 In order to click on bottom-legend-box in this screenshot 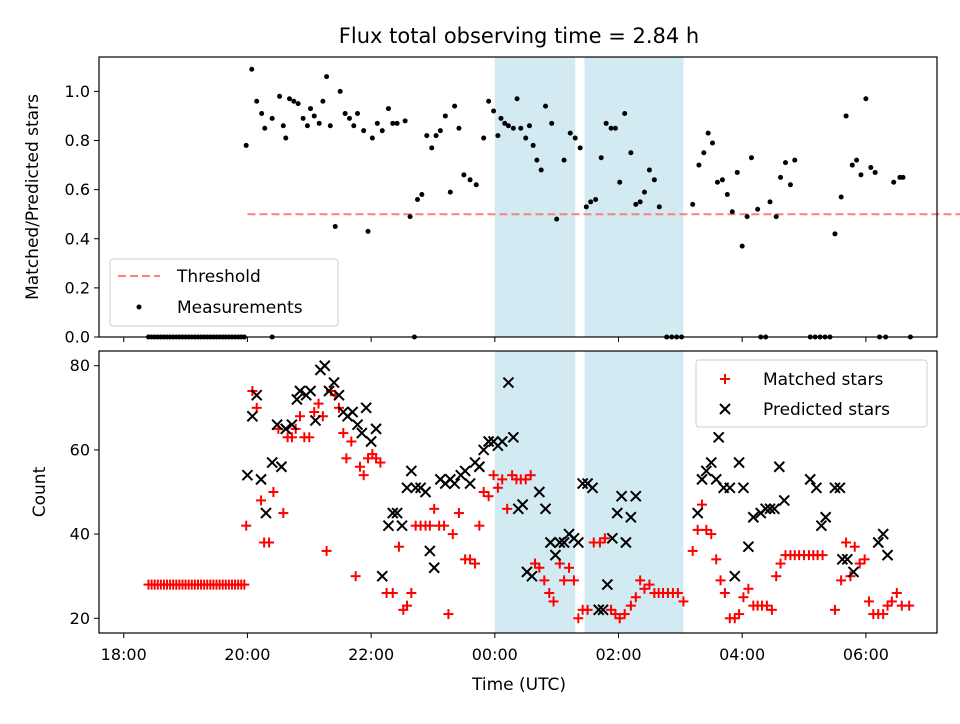, I will do `click(811, 393)`.